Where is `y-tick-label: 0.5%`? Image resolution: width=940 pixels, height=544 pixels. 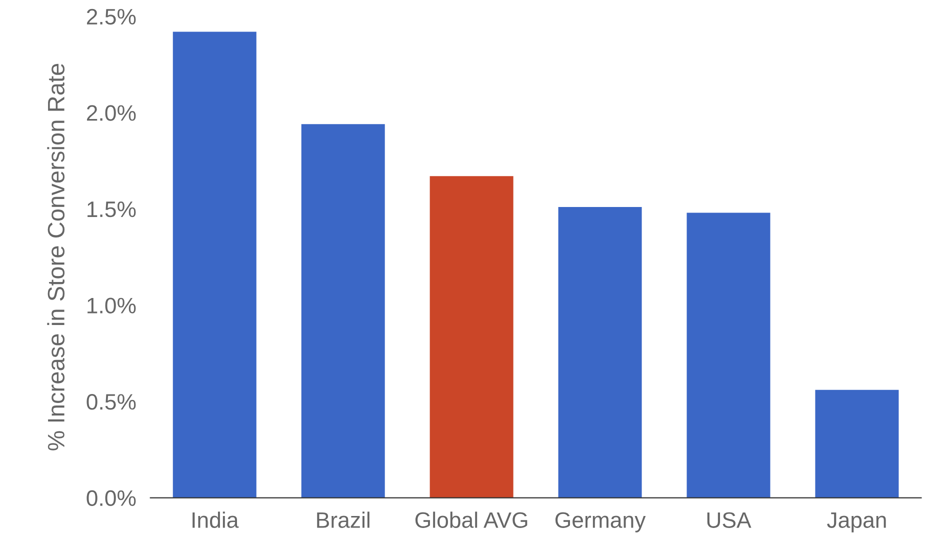 y-tick-label: 0.5% is located at coordinates (111, 402).